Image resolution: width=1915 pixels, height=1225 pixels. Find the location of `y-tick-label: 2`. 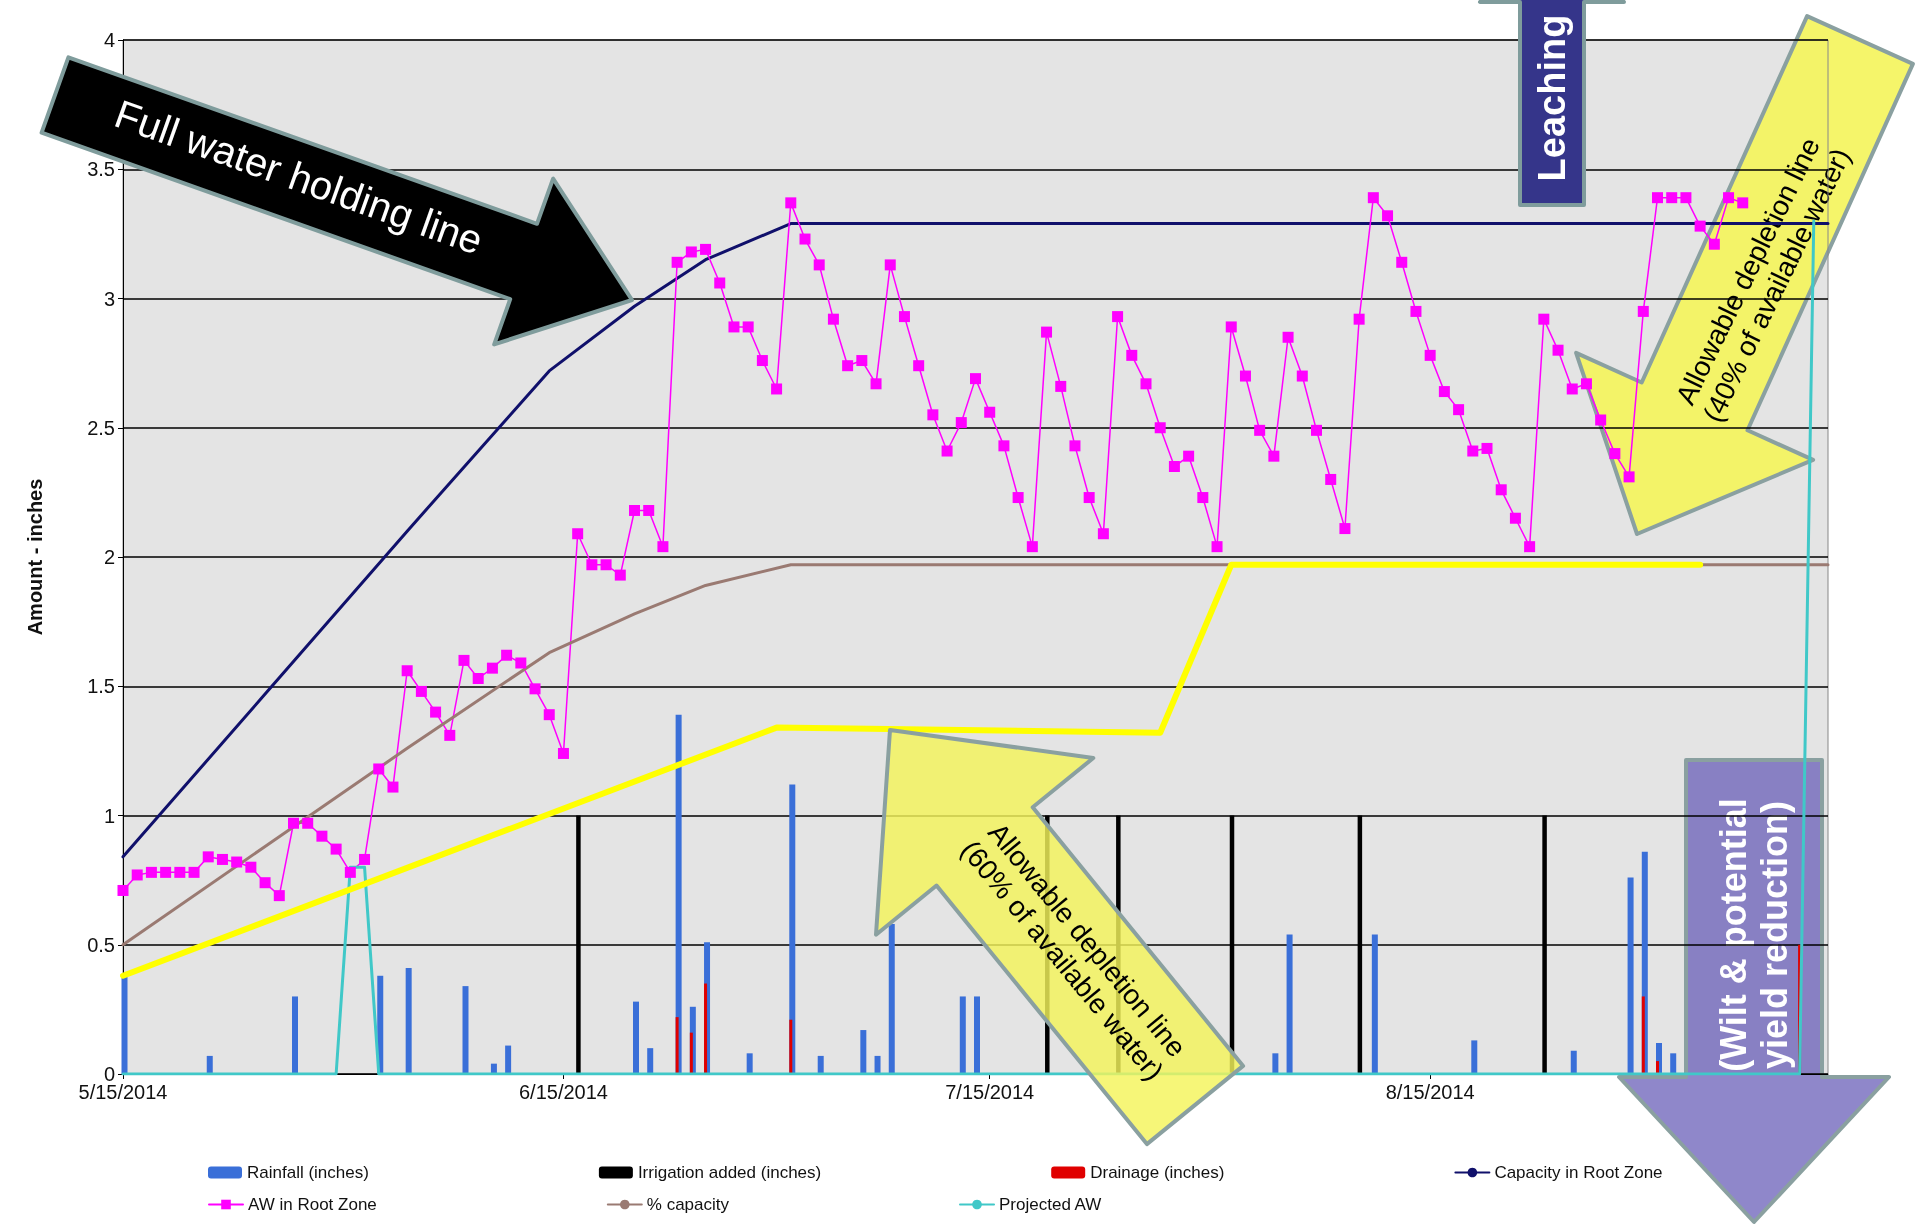

y-tick-label: 2 is located at coordinates (109, 557).